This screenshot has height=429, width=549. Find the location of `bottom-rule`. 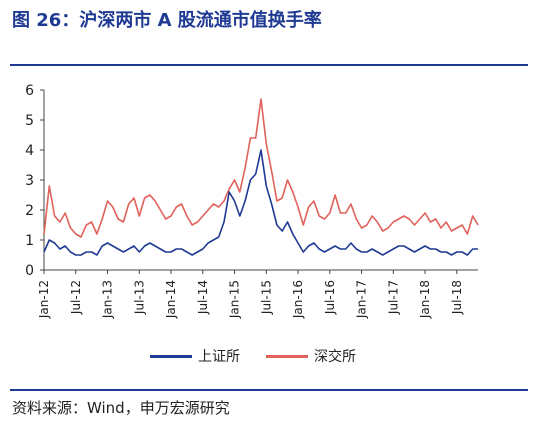

bottom-rule is located at coordinates (269, 390).